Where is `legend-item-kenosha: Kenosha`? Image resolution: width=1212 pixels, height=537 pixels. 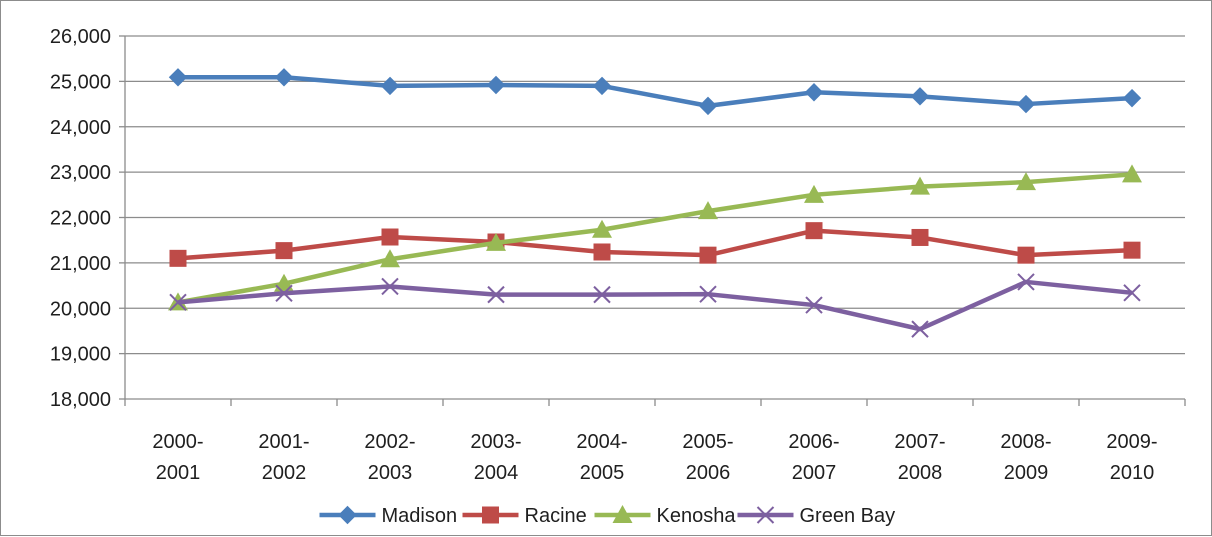 legend-item-kenosha: Kenosha is located at coordinates (665, 516).